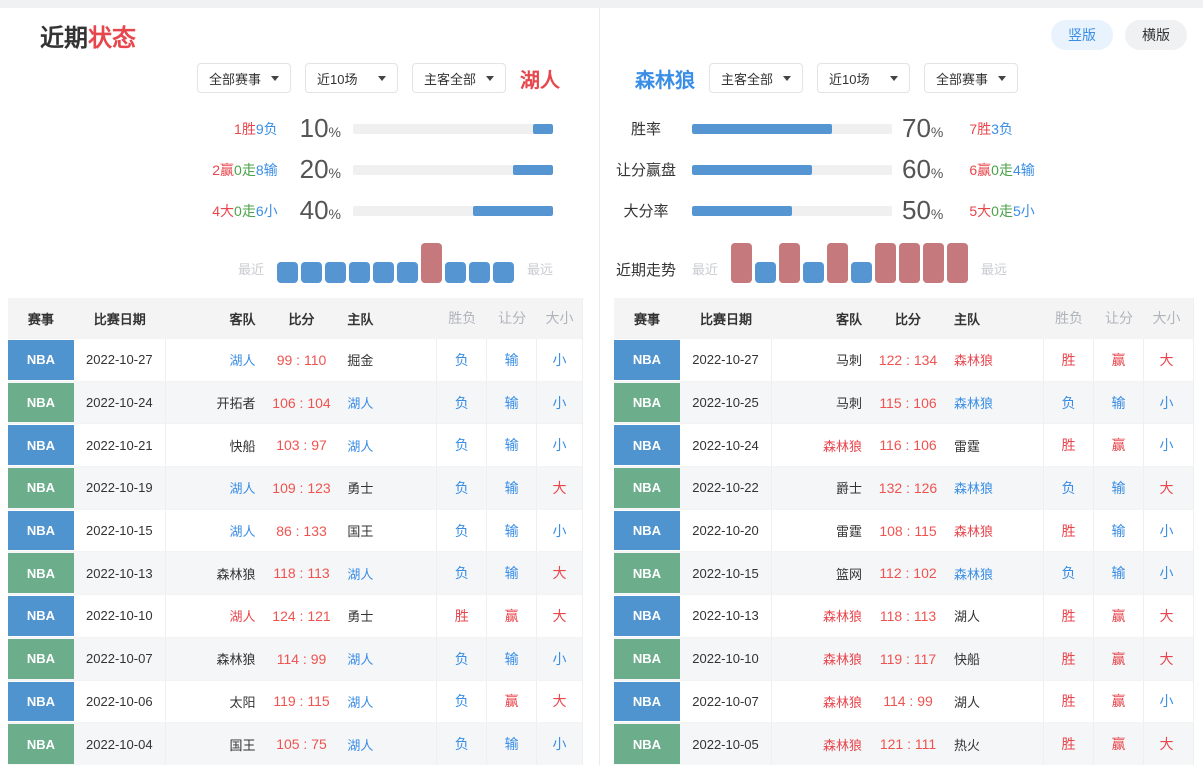  I want to click on column-header: 胜负, so click(1069, 318).